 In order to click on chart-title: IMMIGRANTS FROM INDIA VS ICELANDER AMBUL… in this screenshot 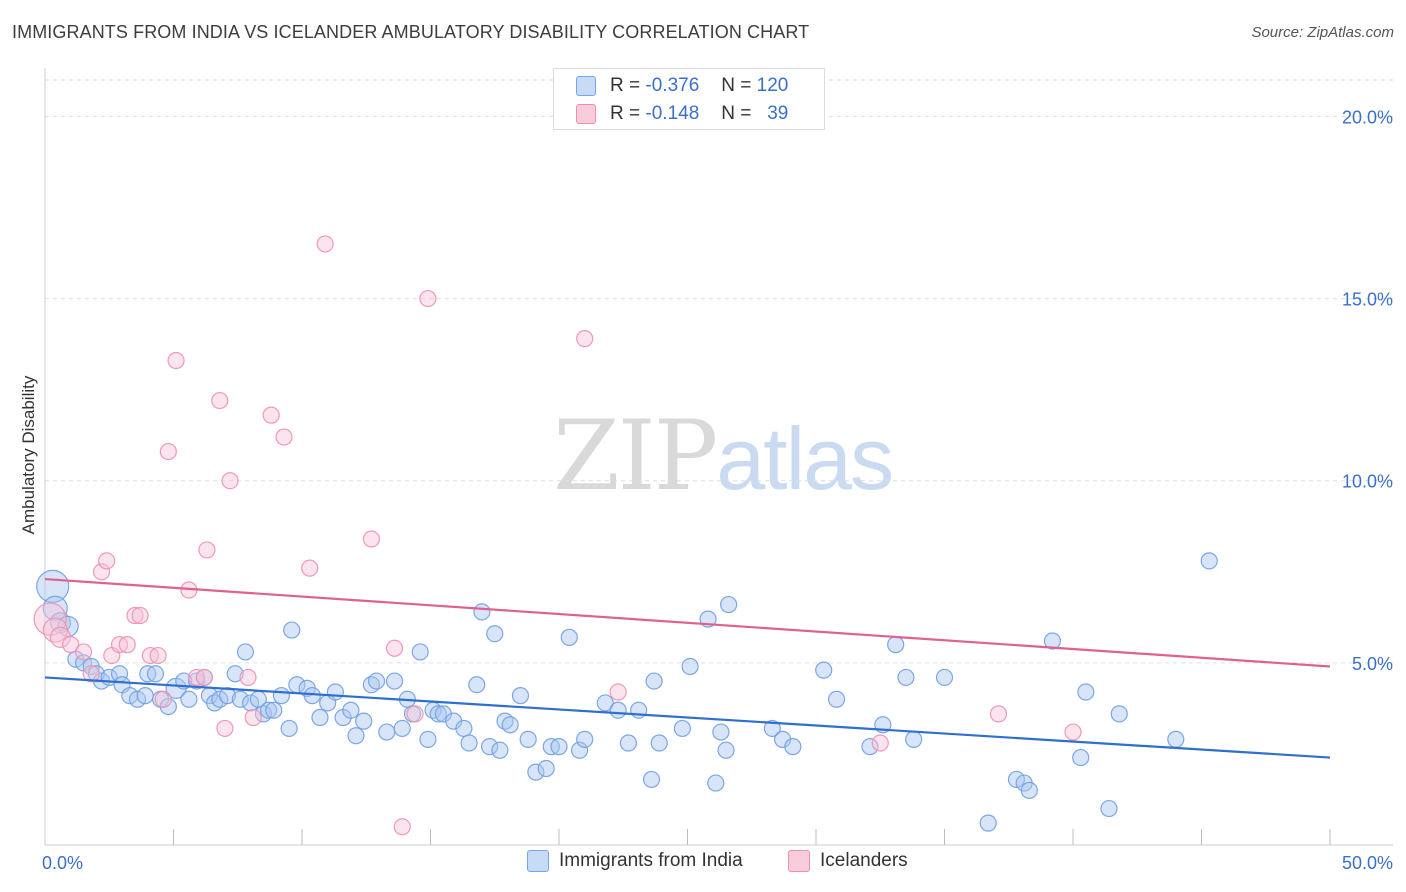, I will do `click(411, 32)`.